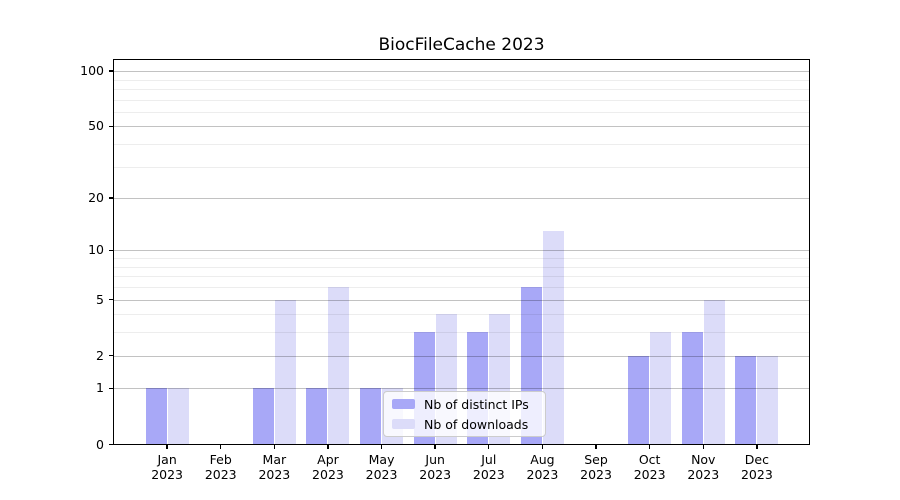 The width and height of the screenshot is (900, 500). Describe the element at coordinates (371, 416) in the screenshot. I see `bar-ips-may` at that location.